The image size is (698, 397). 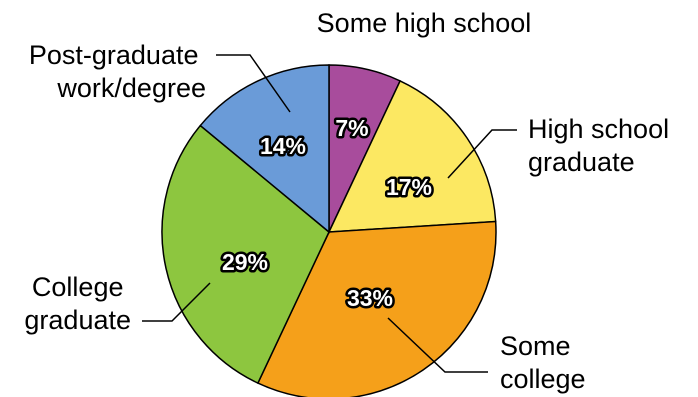 What do you see at coordinates (424, 23) in the screenshot?
I see `slice-label-some-high-school: Some high school` at bounding box center [424, 23].